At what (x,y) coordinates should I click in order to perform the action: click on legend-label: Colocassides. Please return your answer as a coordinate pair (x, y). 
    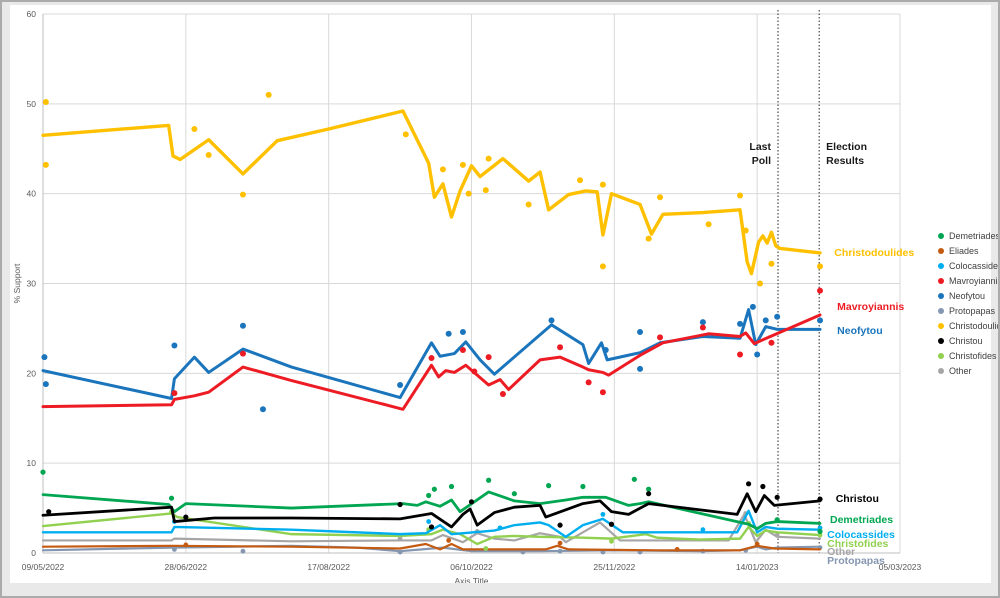
    Looking at the image, I should click on (974, 265).